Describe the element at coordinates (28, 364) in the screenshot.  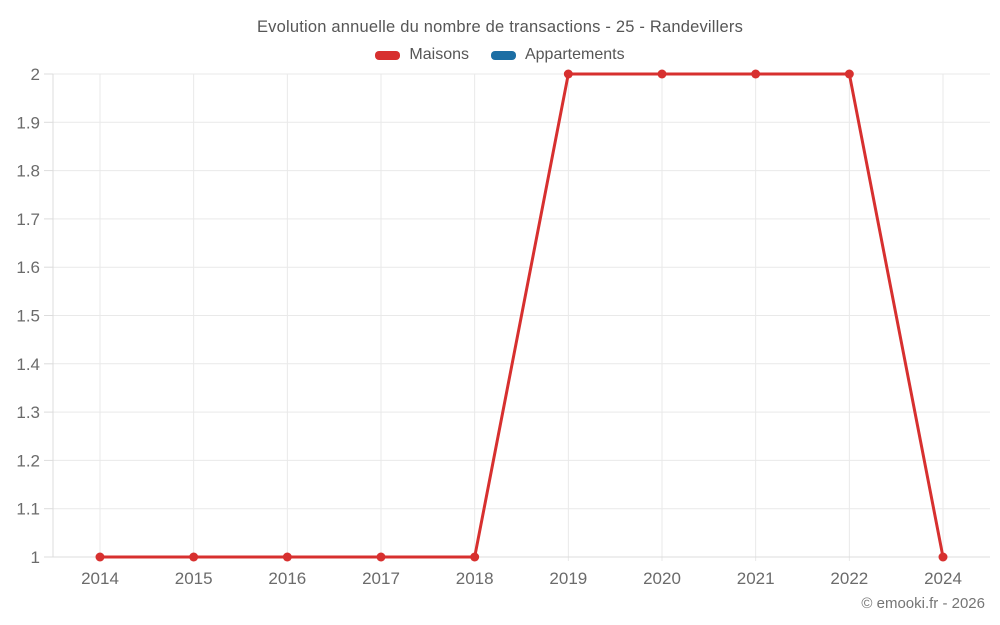
I see `y-tick-label: 1.4` at that location.